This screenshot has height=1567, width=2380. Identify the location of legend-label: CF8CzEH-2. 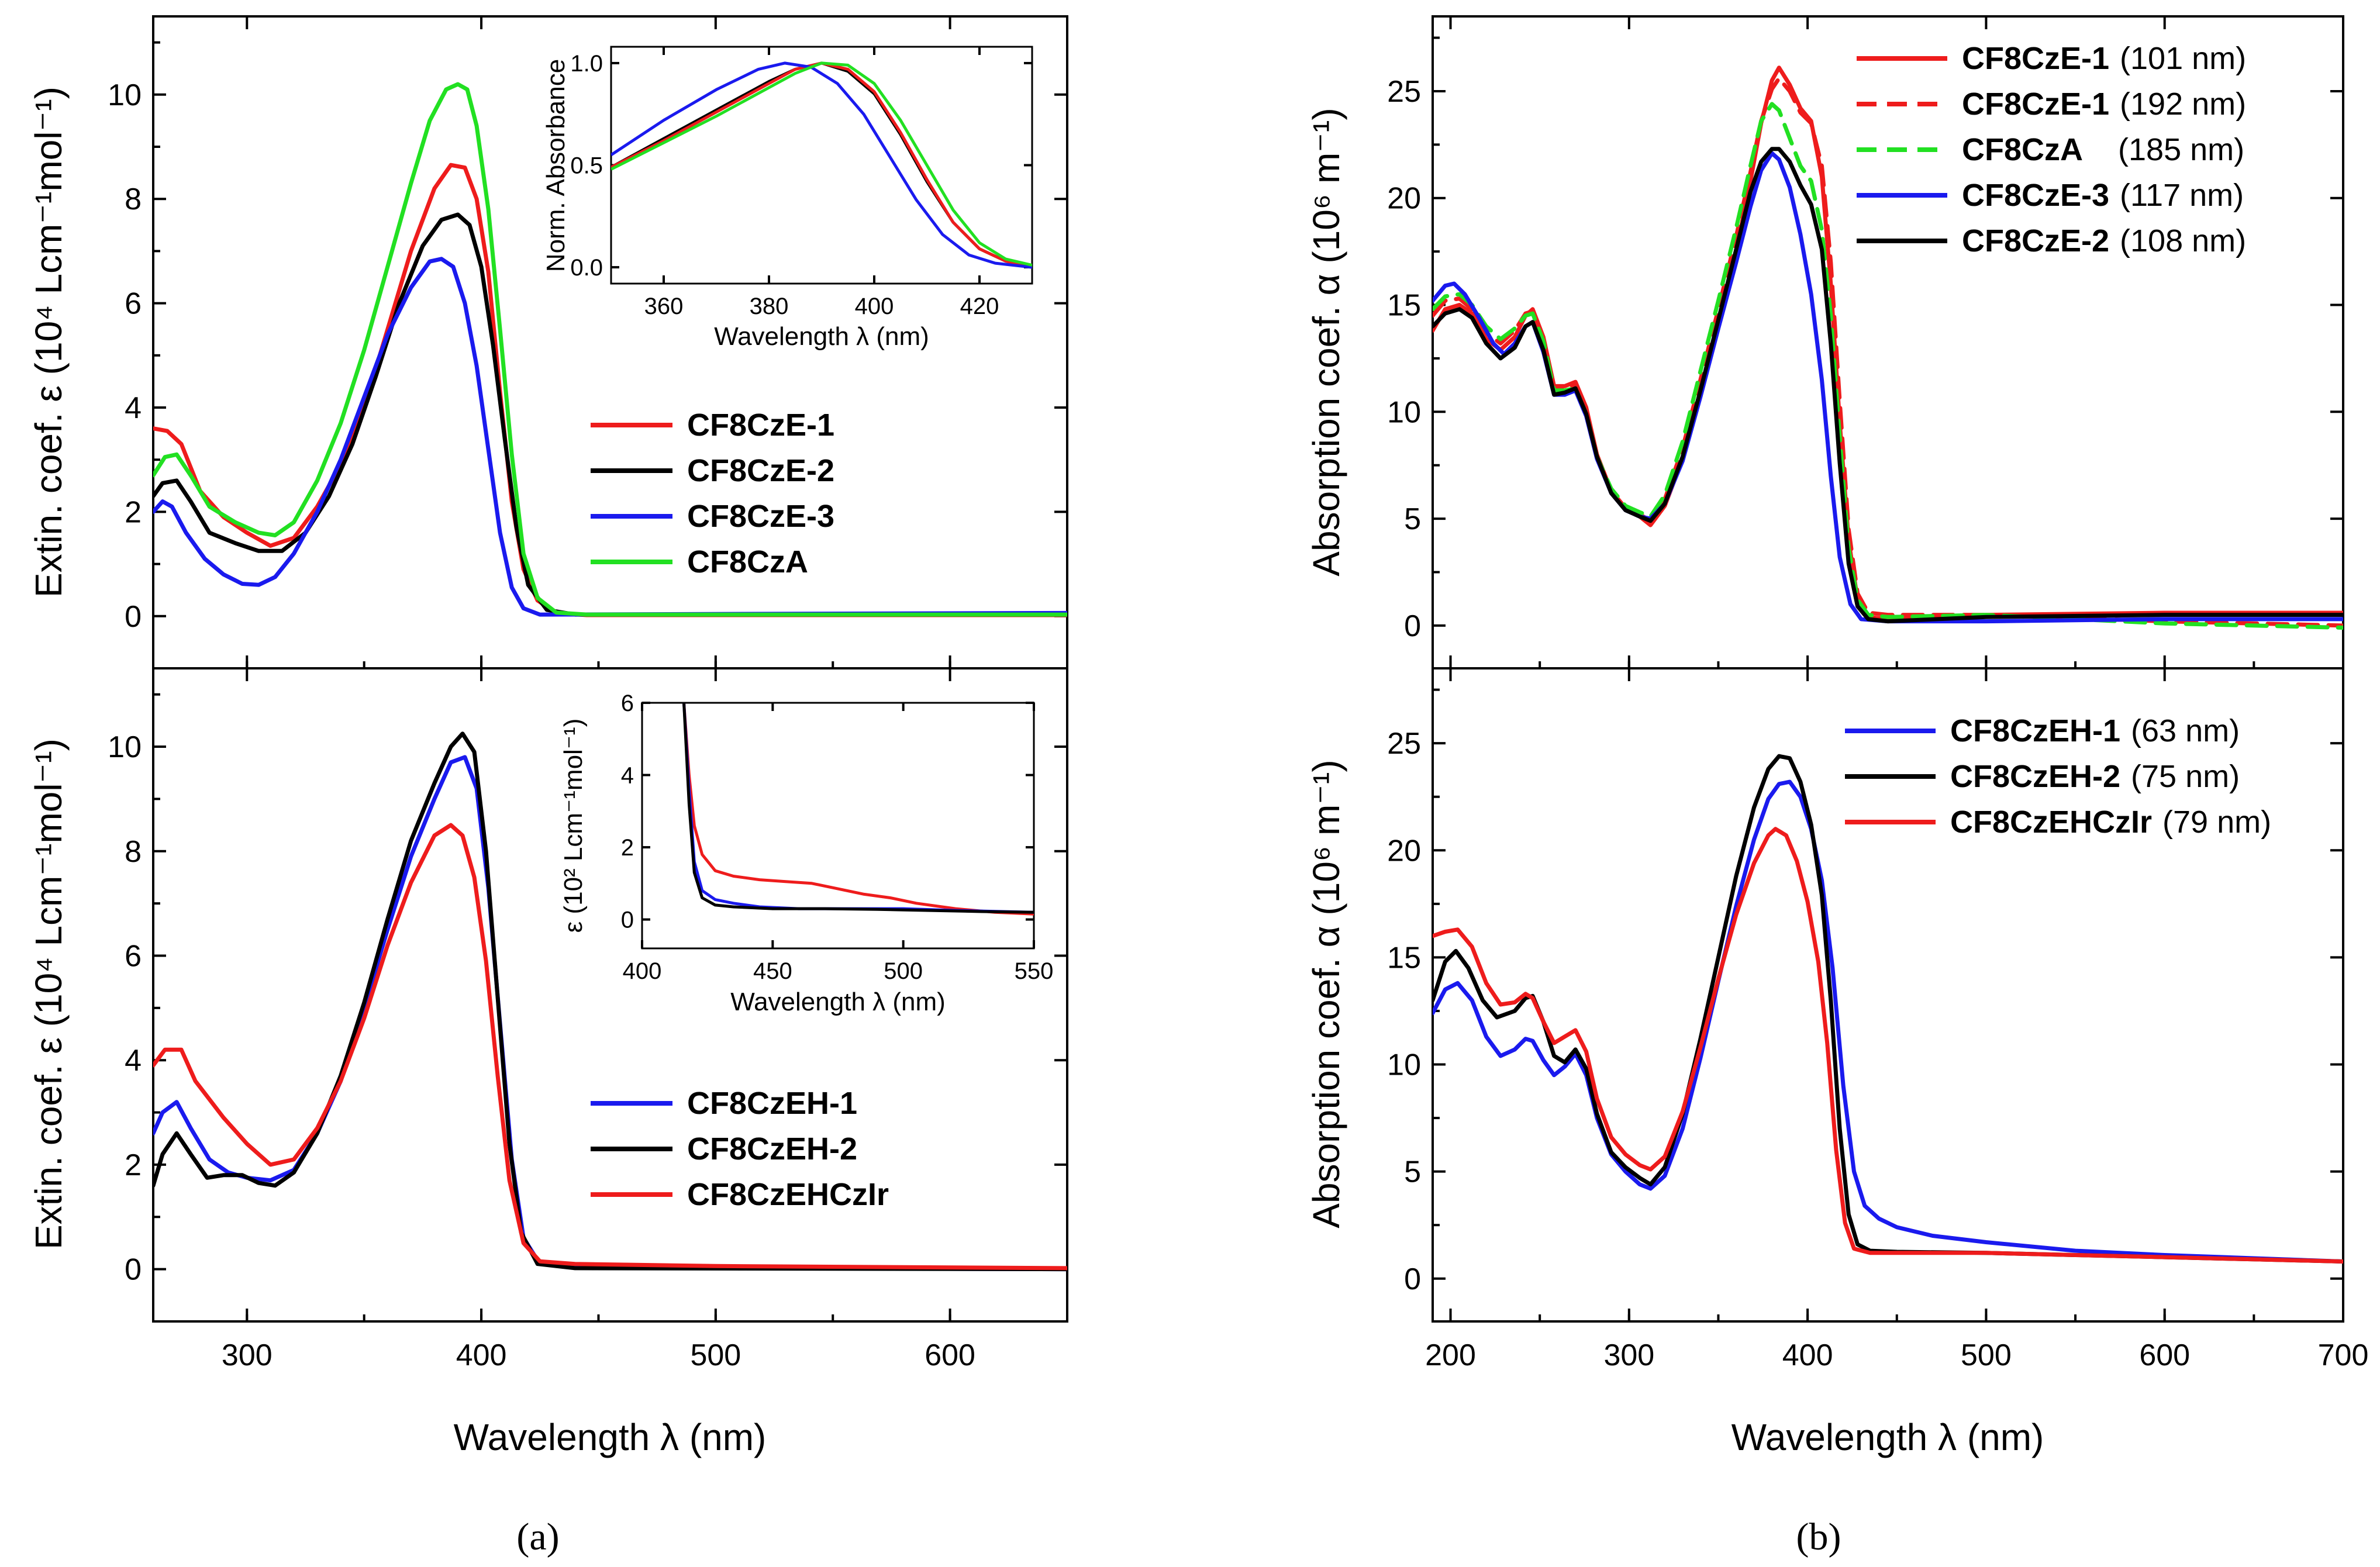
(772, 1148).